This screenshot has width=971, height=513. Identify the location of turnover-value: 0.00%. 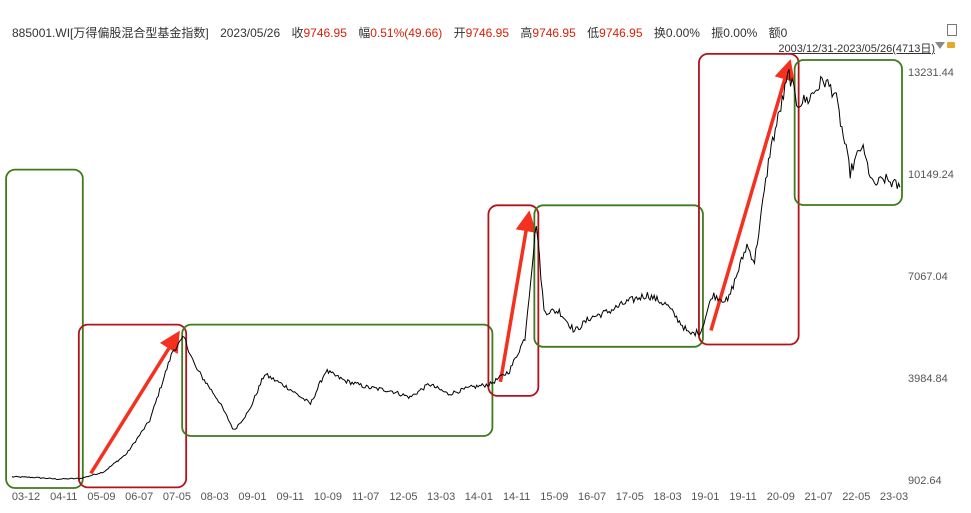
(682, 33).